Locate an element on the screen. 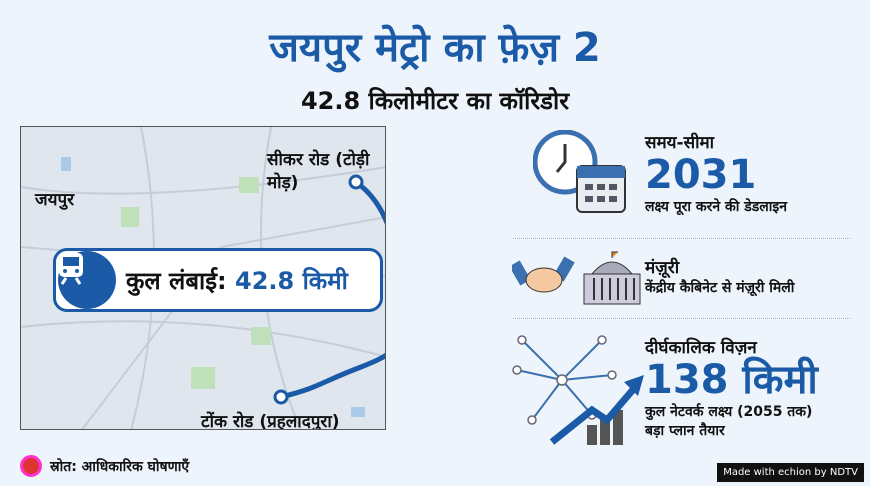  clock-calendar-icon is located at coordinates (579, 171).